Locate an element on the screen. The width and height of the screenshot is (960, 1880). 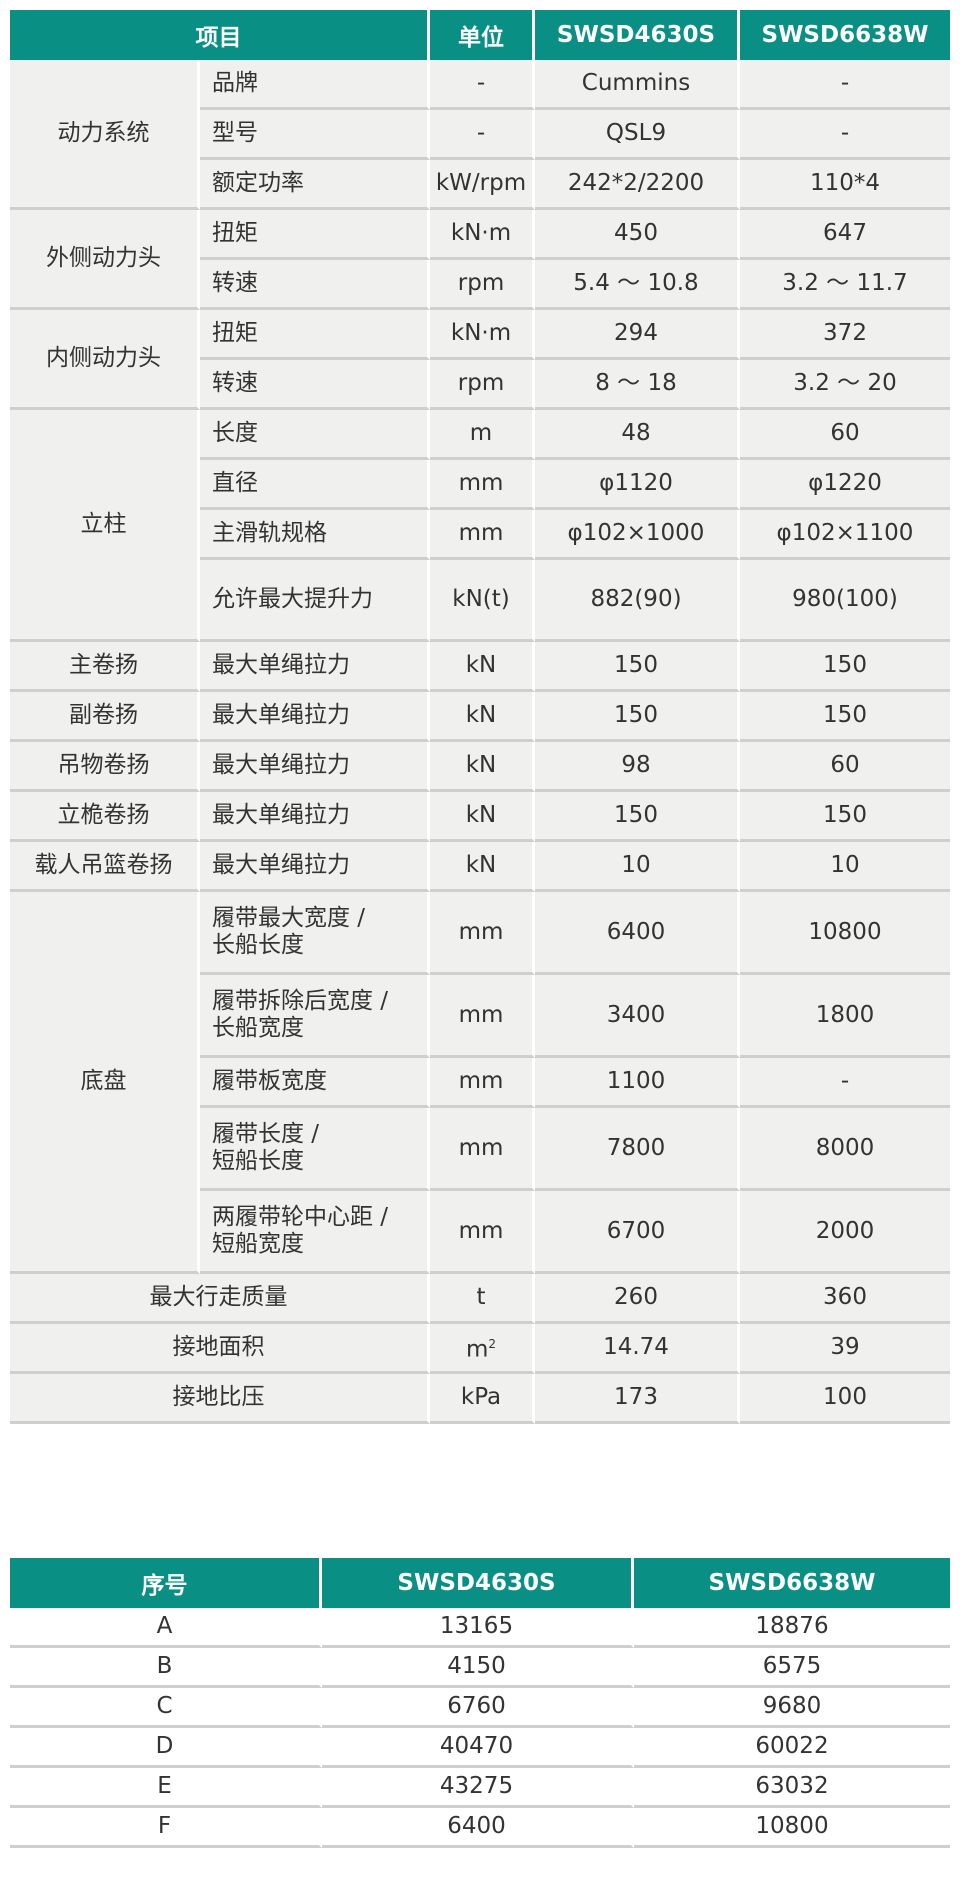
item-label: 转速 is located at coordinates (315, 285).